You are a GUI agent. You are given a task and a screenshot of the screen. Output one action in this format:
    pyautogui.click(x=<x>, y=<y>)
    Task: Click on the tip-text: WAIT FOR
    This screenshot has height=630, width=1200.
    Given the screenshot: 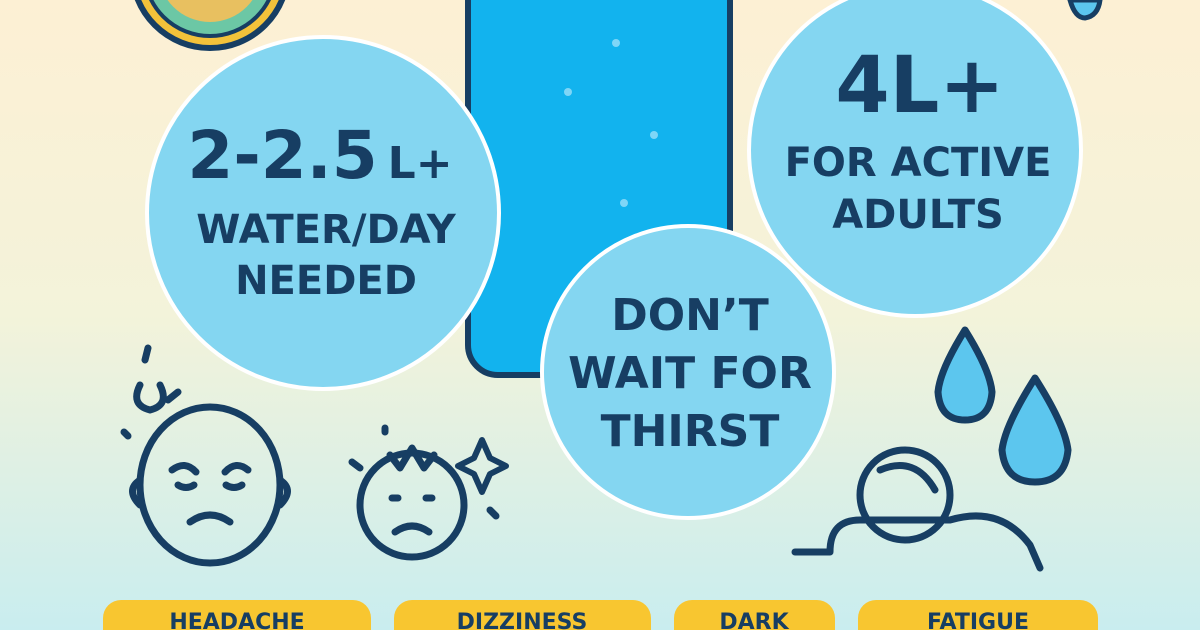 What is the action you would take?
    pyautogui.click(x=690, y=373)
    